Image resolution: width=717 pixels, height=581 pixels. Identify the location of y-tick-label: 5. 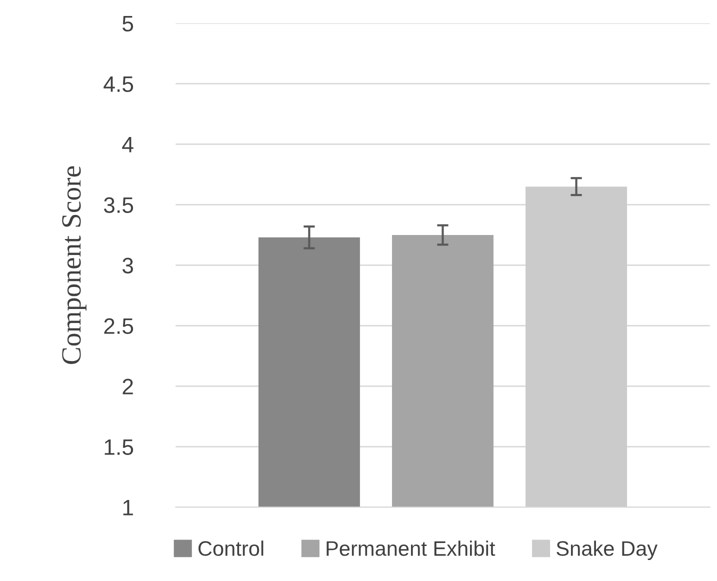
(128, 24).